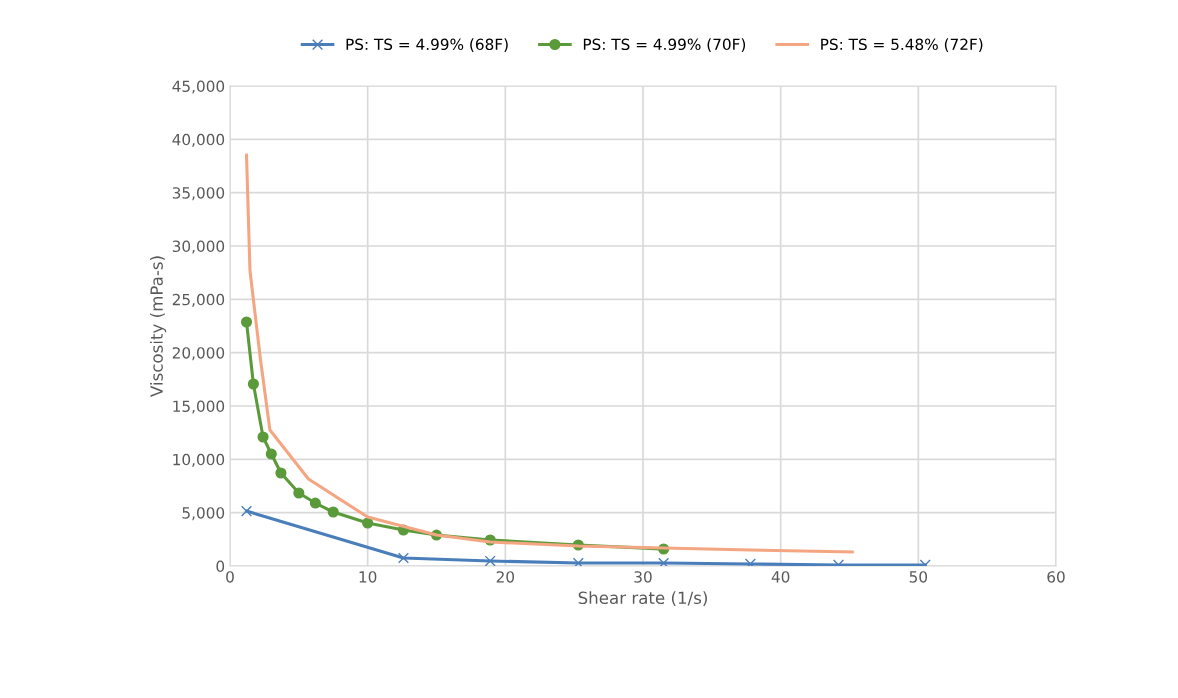  Describe the element at coordinates (158, 326) in the screenshot. I see `y-axis-title: Viscosity (mPa-s)` at that location.